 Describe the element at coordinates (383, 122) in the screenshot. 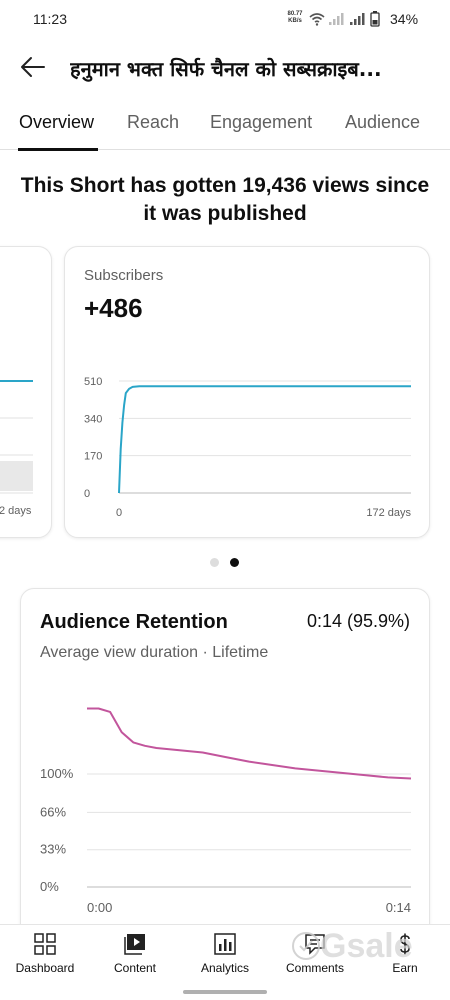

I see `tab-audience: Audience` at that location.